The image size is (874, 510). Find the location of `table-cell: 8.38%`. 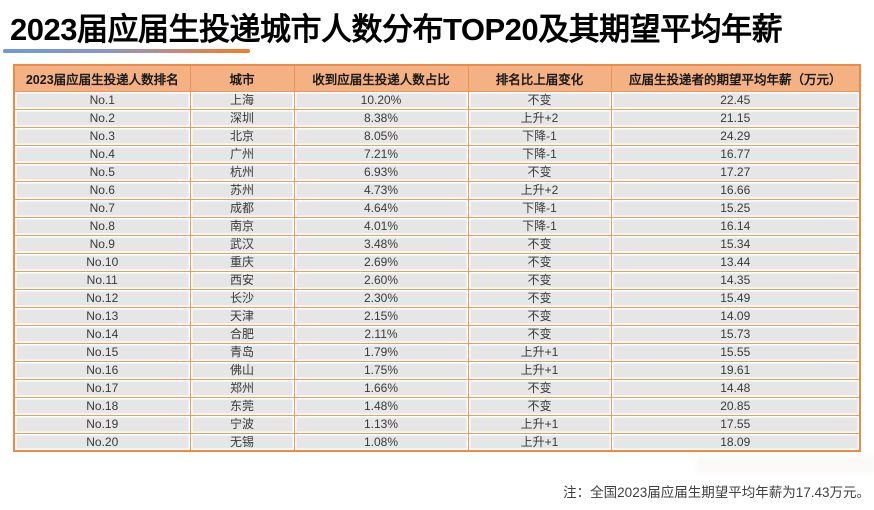

table-cell: 8.38% is located at coordinates (381, 118).